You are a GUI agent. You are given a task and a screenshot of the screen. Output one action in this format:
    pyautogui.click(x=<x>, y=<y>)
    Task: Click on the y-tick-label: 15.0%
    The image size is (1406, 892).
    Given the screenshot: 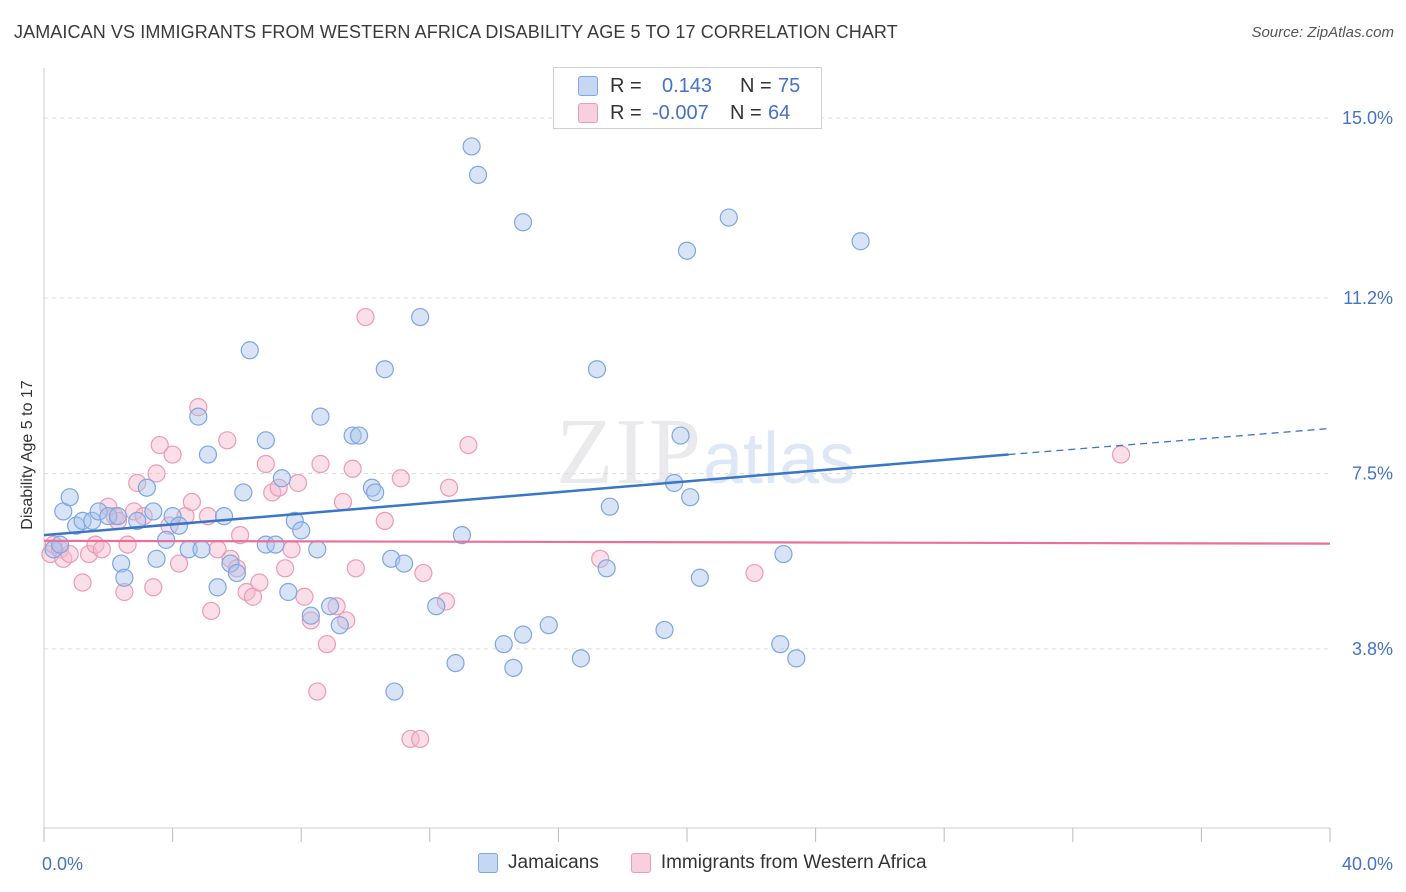 What is the action you would take?
    pyautogui.click(x=1367, y=118)
    